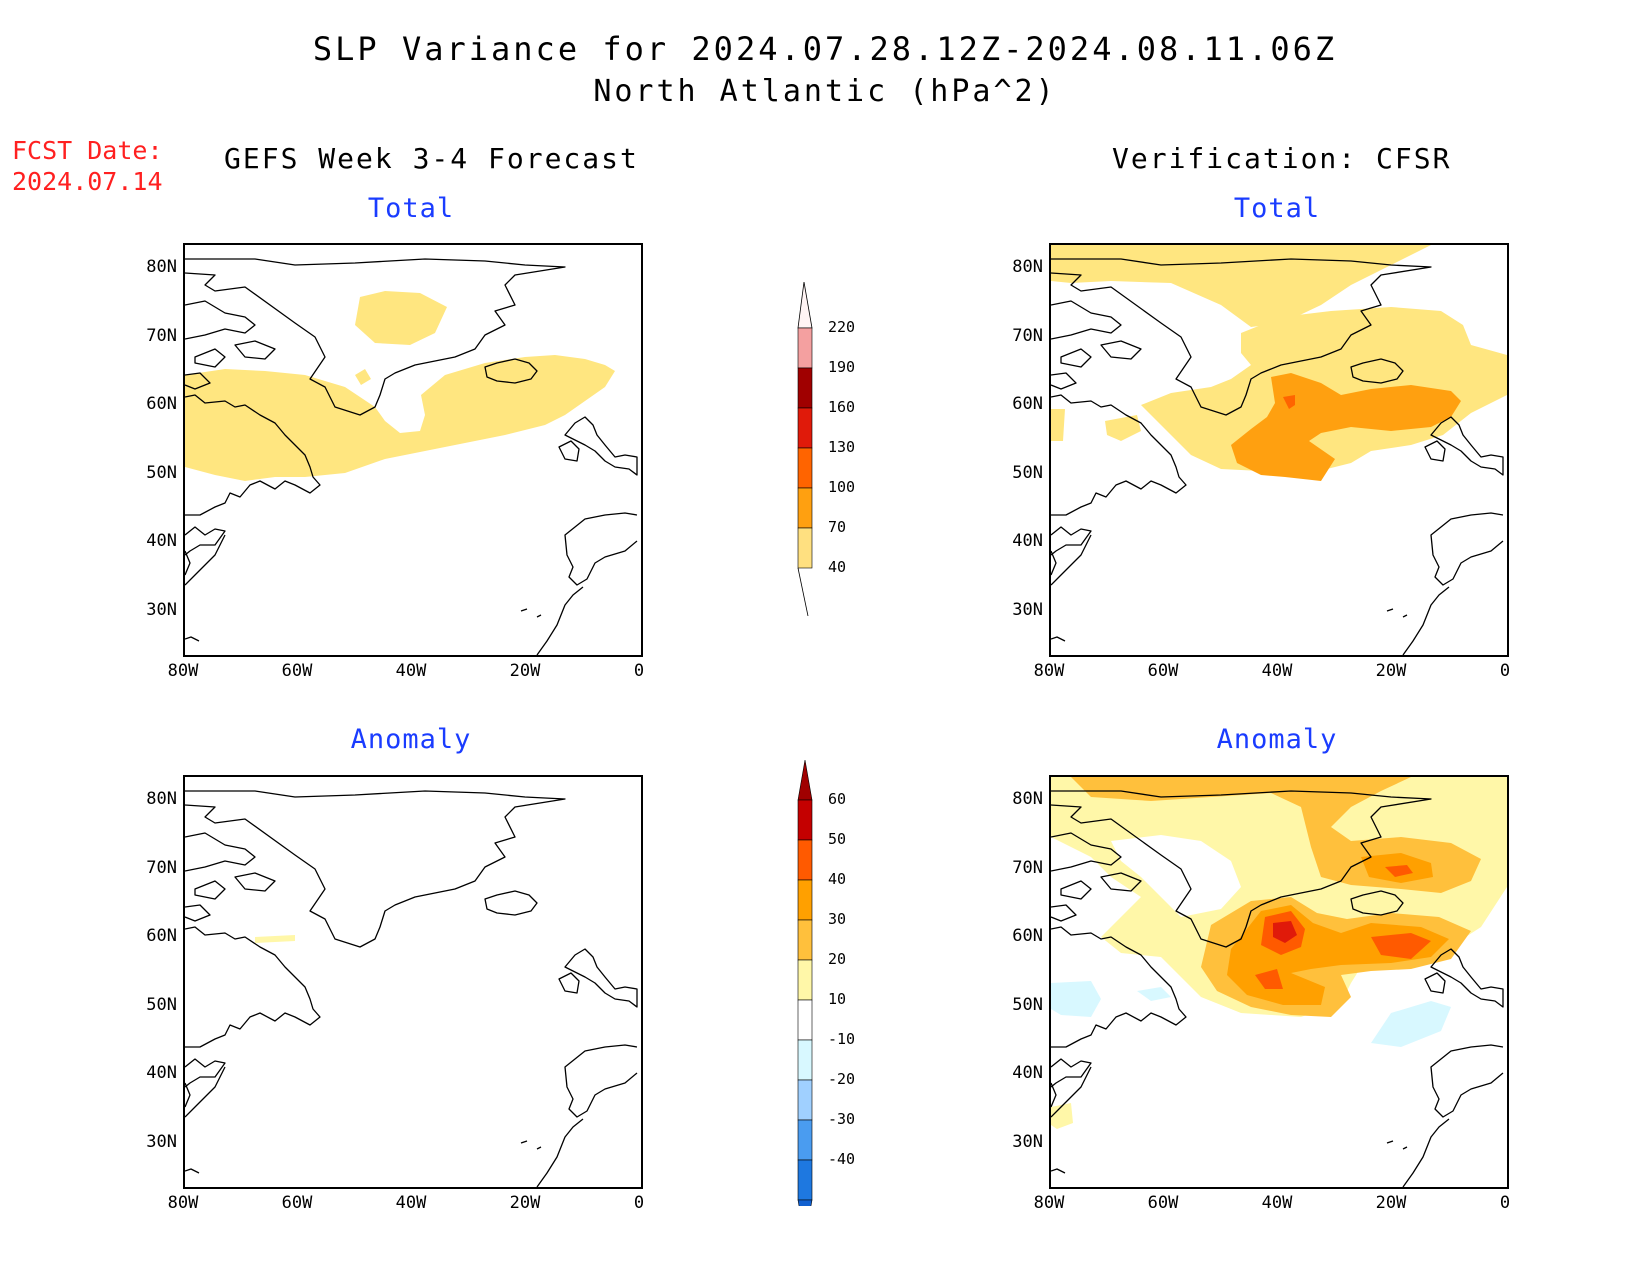  Describe the element at coordinates (1269, 979) in the screenshot. I see `cfsr-anomaly-fill-40-50-south` at that location.